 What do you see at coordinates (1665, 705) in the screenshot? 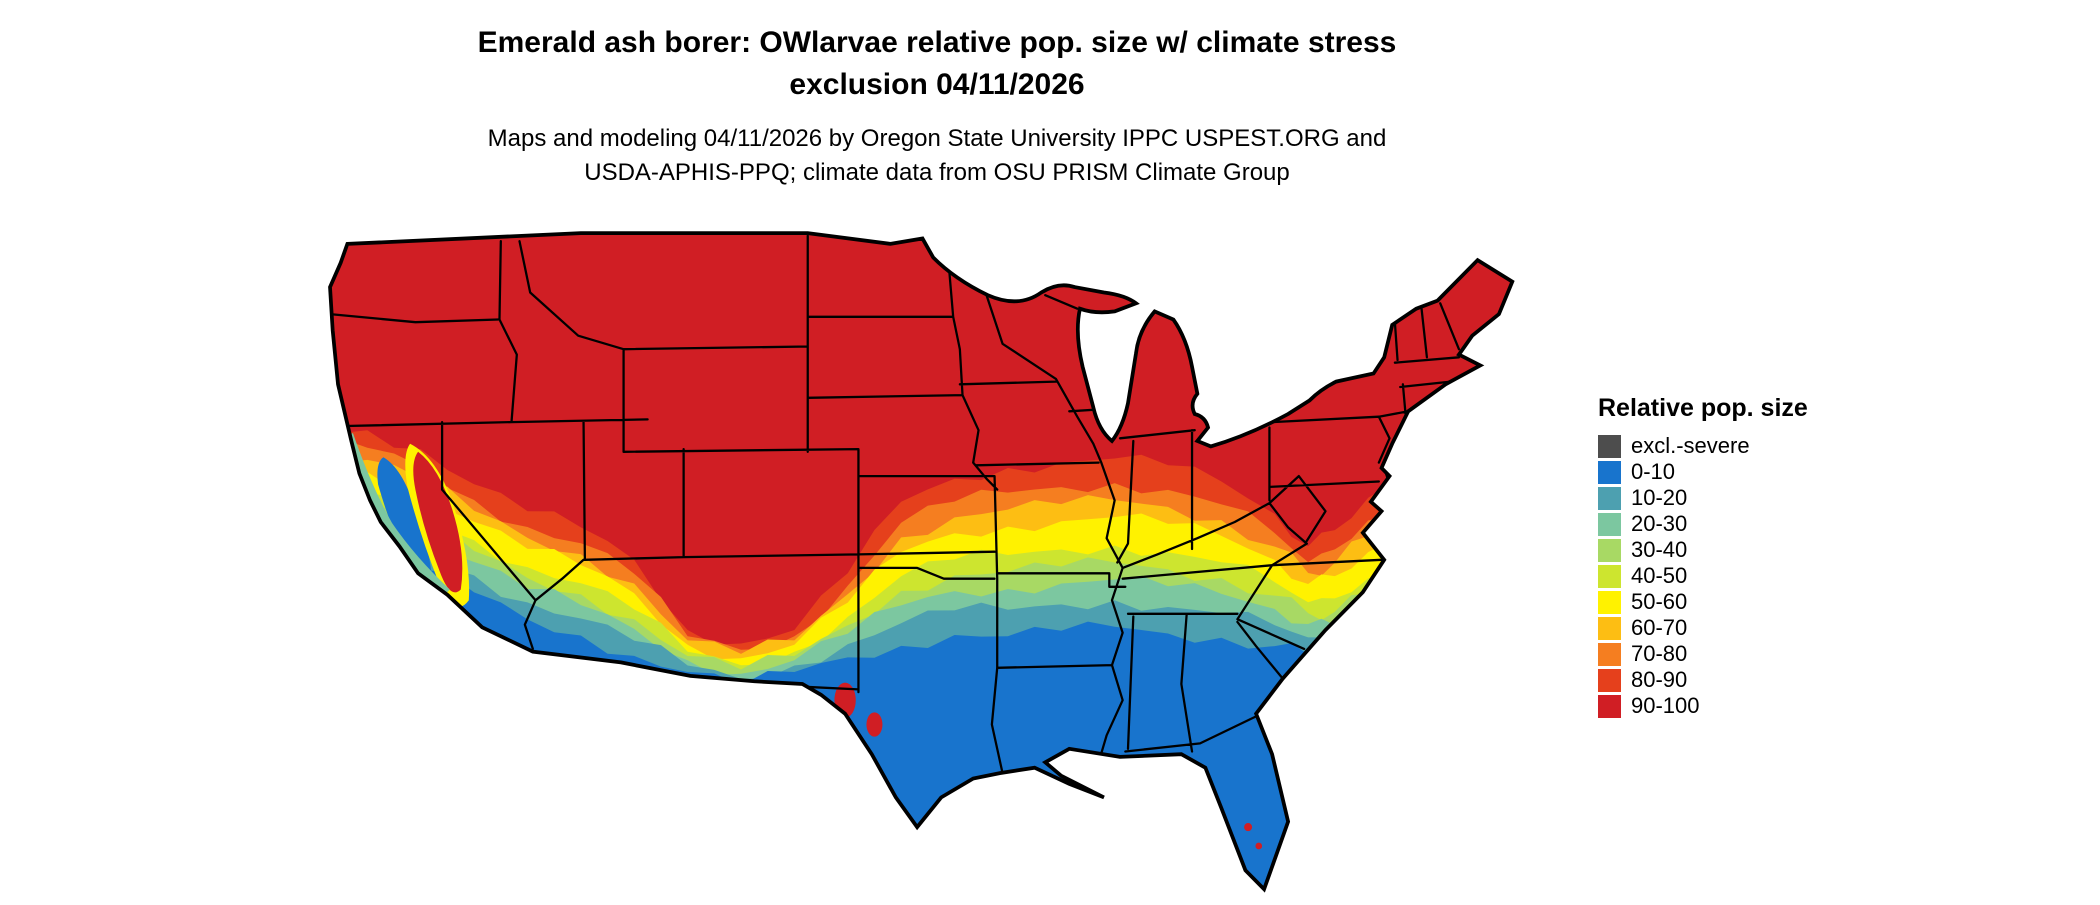
I see `legend-label: 90-100` at bounding box center [1665, 705].